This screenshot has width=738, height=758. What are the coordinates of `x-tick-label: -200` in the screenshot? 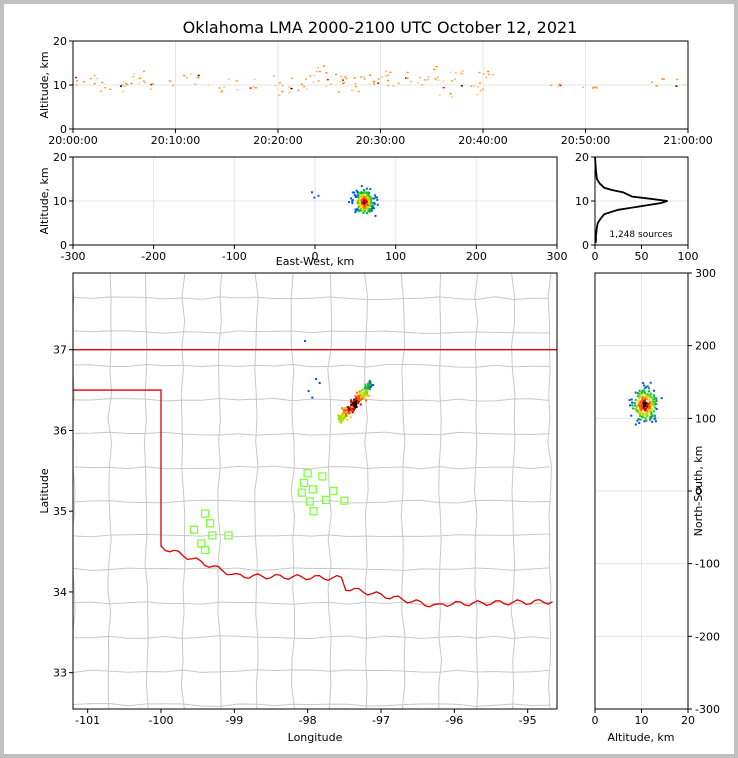 It's located at (153, 256).